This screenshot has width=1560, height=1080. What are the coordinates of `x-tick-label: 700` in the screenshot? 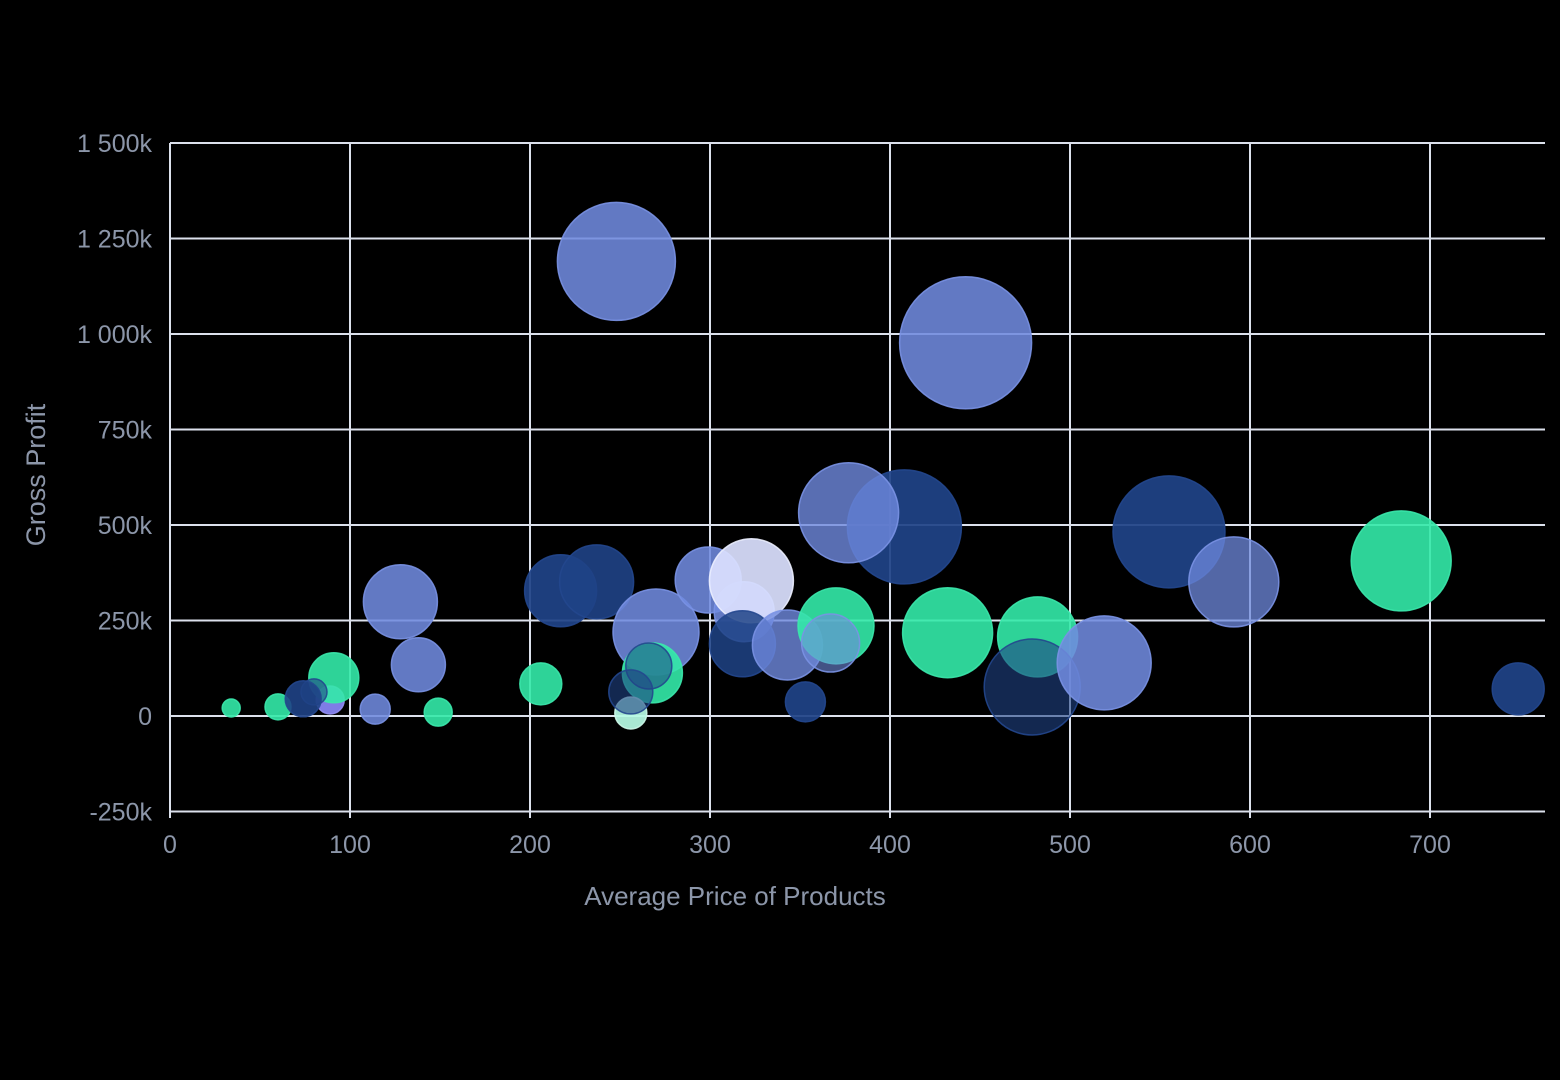 It's located at (1430, 845).